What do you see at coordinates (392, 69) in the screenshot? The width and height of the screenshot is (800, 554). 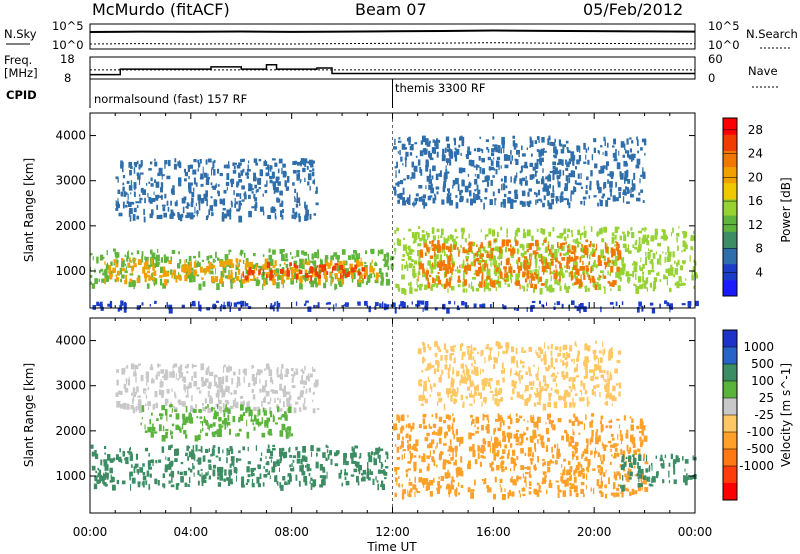 I see `freq-line` at bounding box center [392, 69].